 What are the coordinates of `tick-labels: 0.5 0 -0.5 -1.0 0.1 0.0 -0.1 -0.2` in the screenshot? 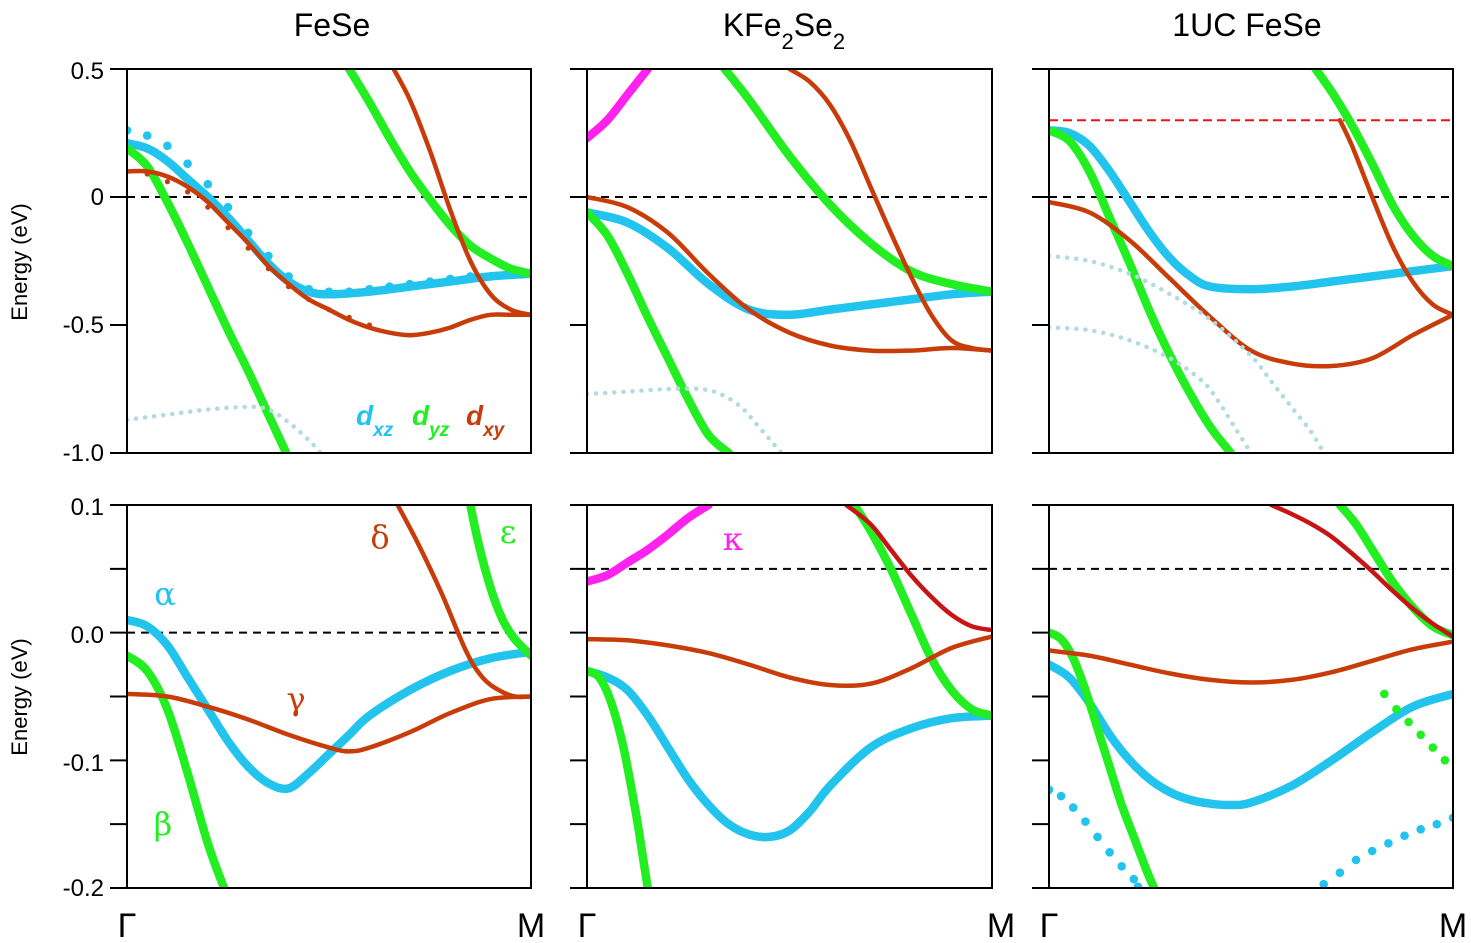 It's located at (83, 480).